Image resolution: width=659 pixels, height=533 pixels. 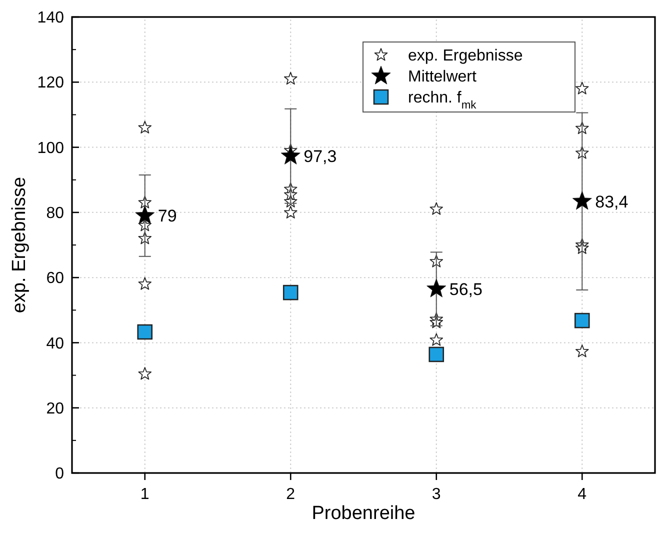 I want to click on y-tick-label: 60, so click(x=55, y=279).